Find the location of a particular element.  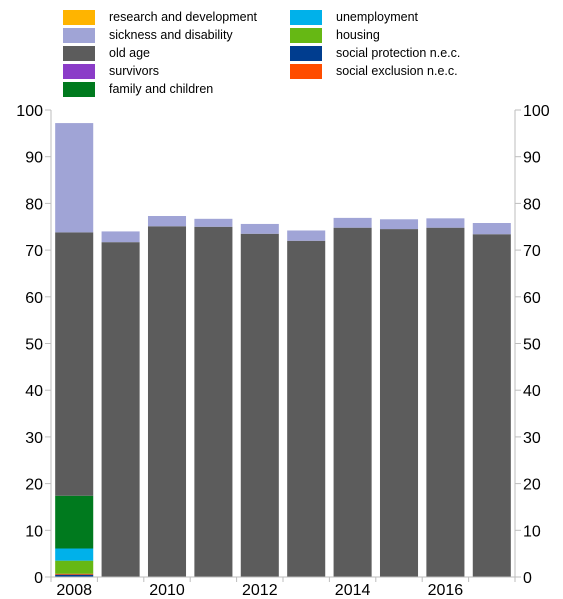

legend-item: survivors is located at coordinates (111, 71).